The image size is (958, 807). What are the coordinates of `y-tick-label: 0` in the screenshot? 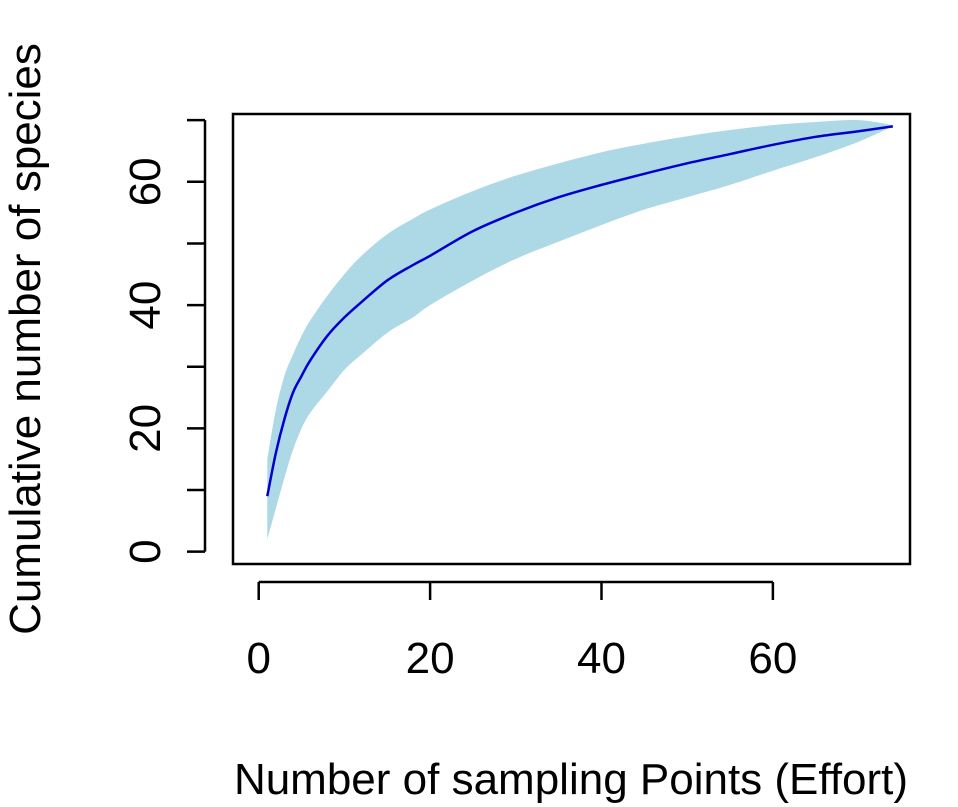 It's located at (145, 551).